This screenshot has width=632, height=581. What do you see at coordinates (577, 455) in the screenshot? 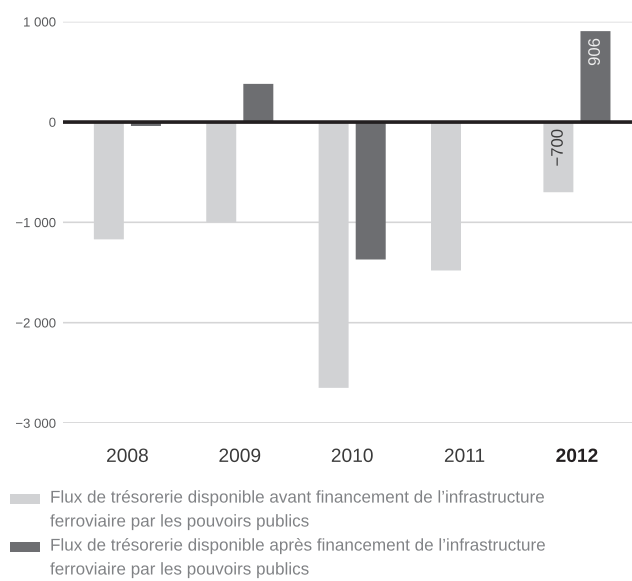
I see `x-tick-label: 2012` at bounding box center [577, 455].